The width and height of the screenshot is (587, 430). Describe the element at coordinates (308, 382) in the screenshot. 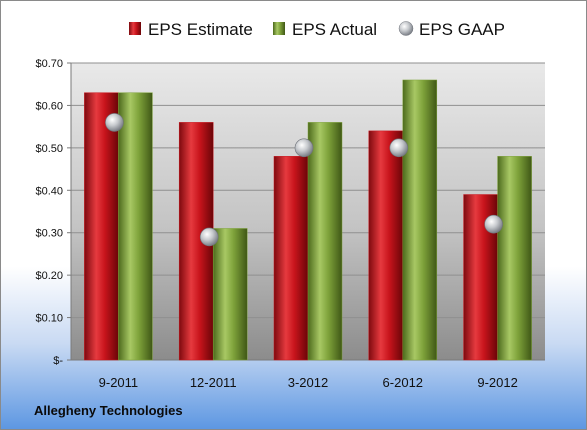

I see `x-tick-label: 3-2012` at that location.